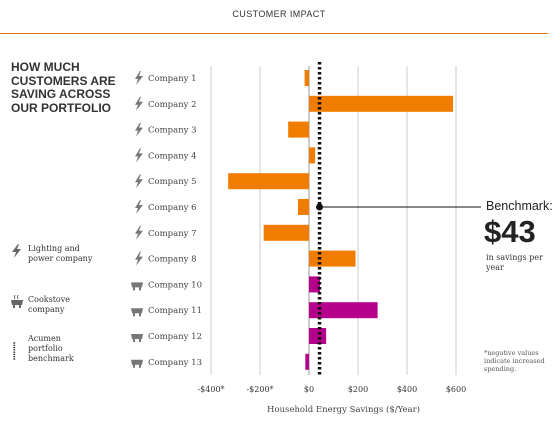 The image size is (558, 431). Describe the element at coordinates (172, 79) in the screenshot. I see `category-label: Company 1` at that location.